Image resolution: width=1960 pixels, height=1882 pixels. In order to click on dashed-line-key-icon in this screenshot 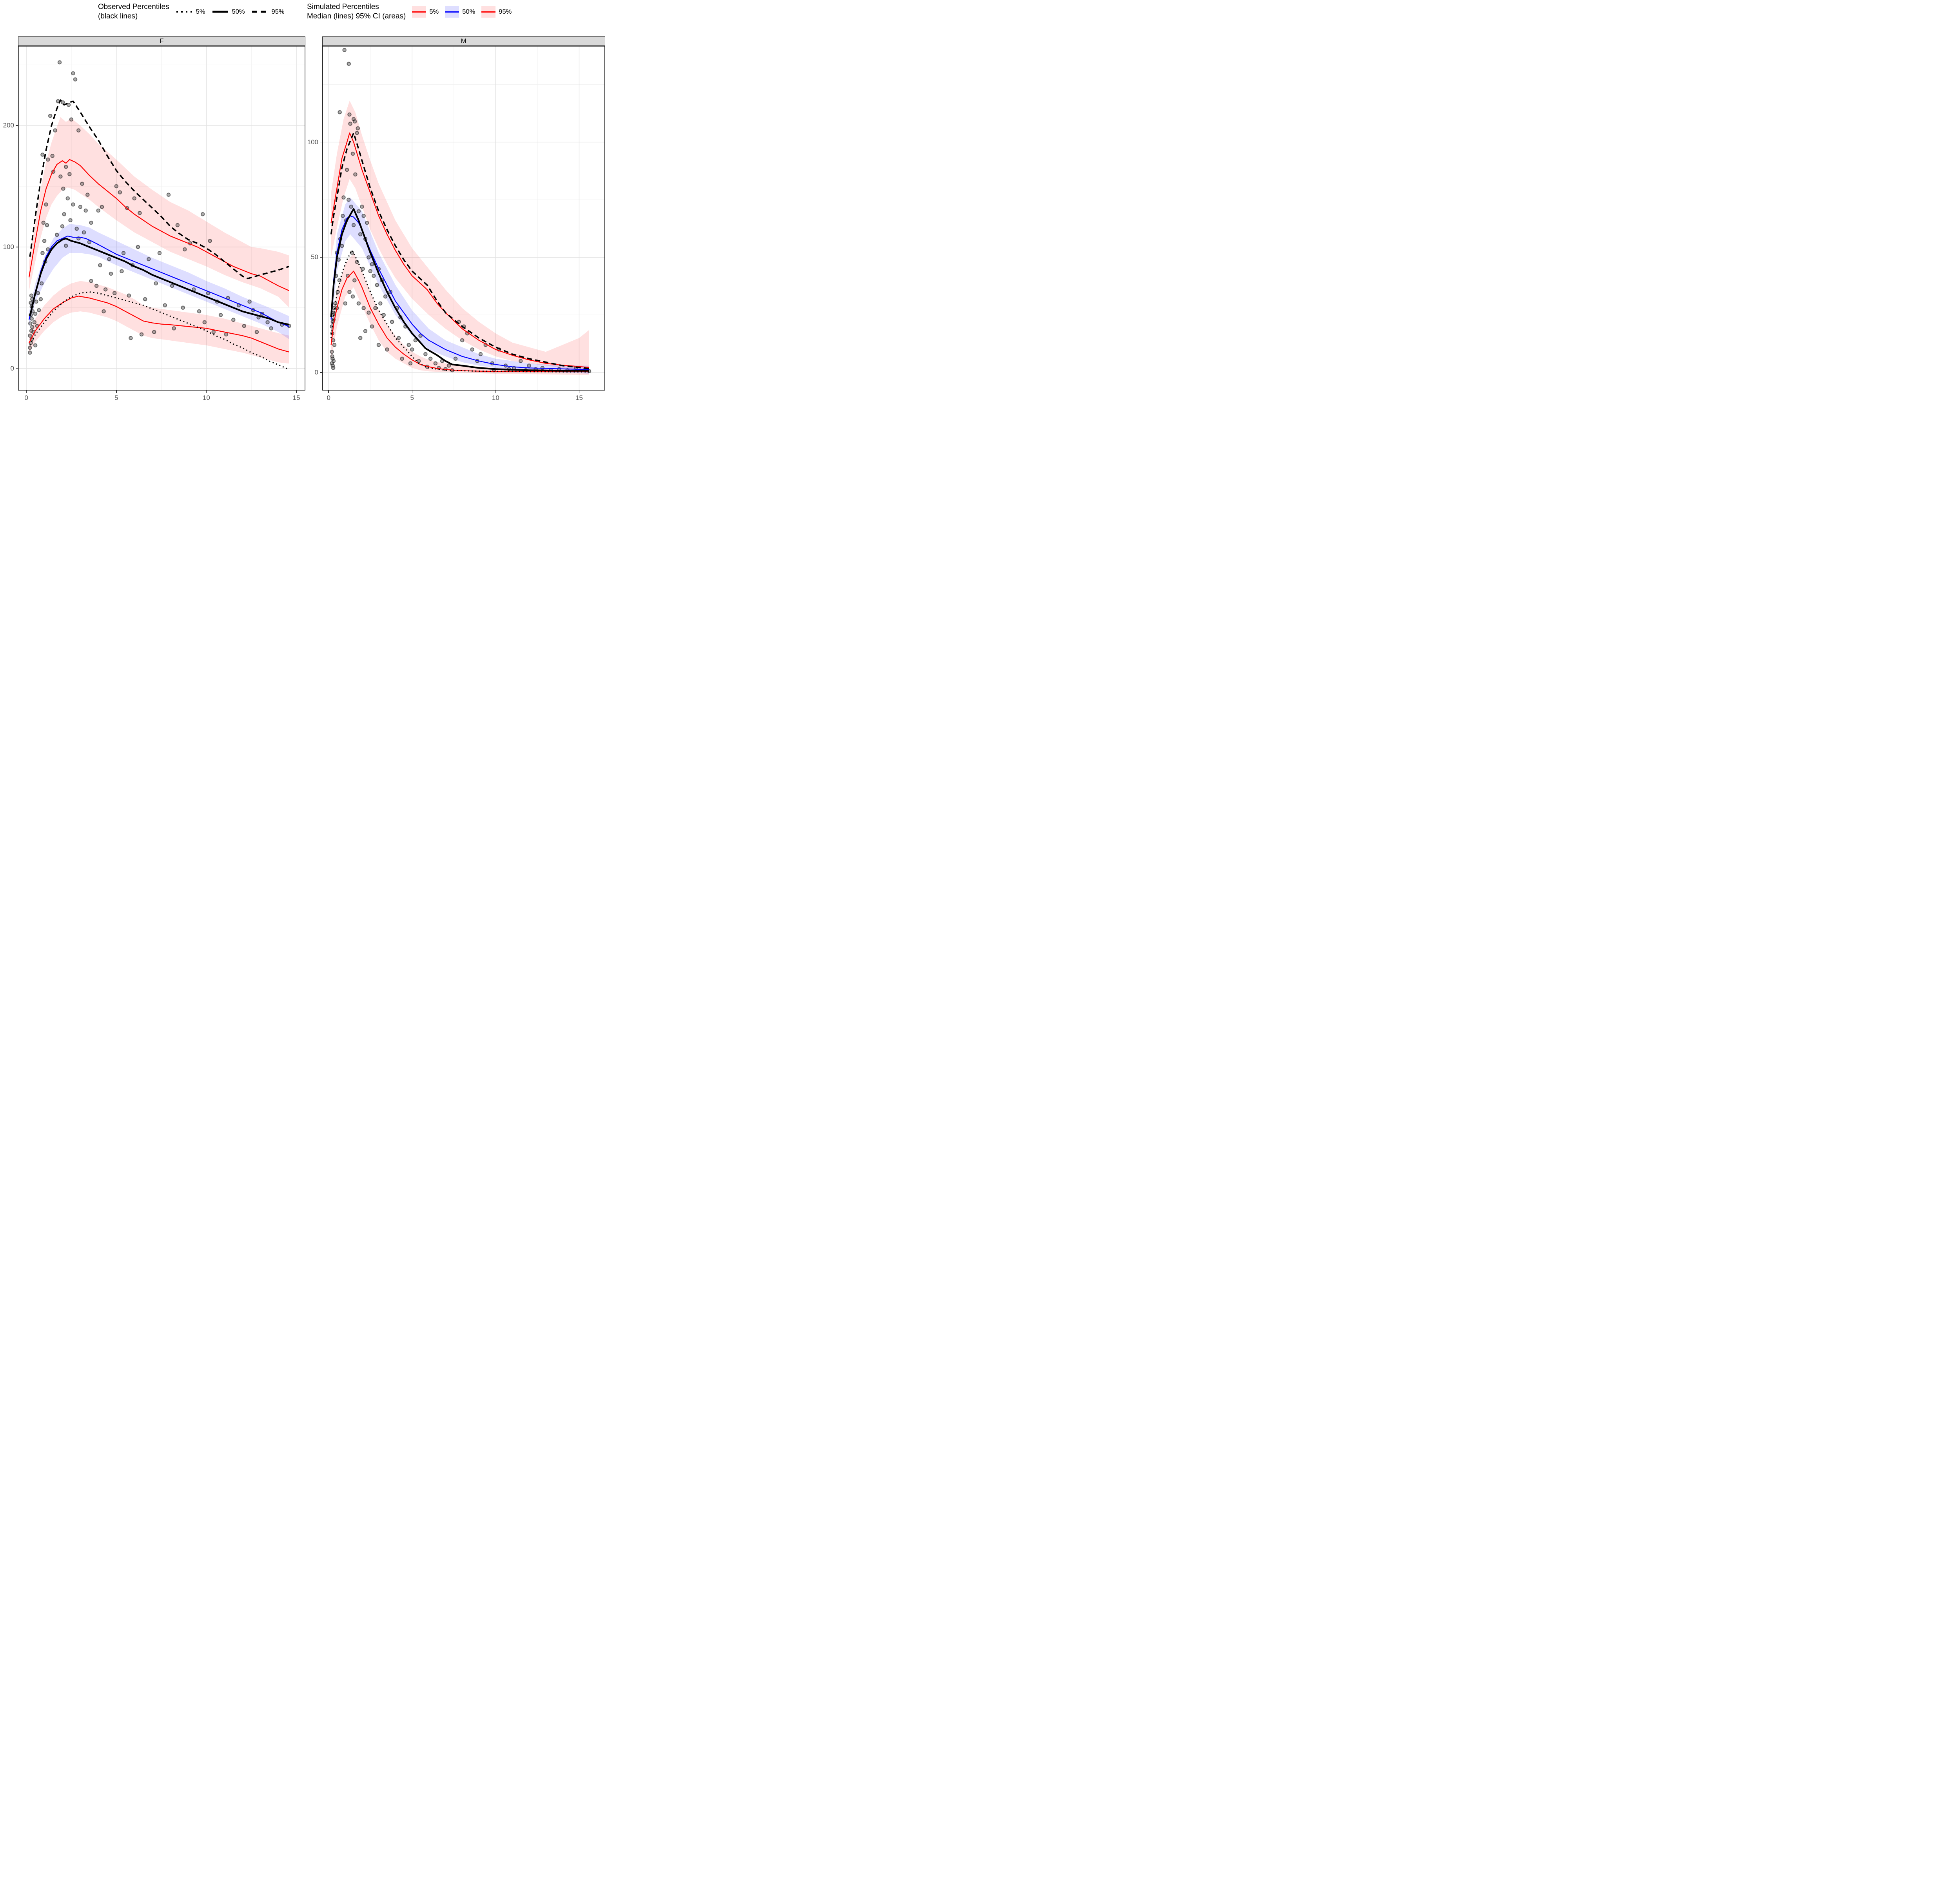, I will do `click(260, 12)`.